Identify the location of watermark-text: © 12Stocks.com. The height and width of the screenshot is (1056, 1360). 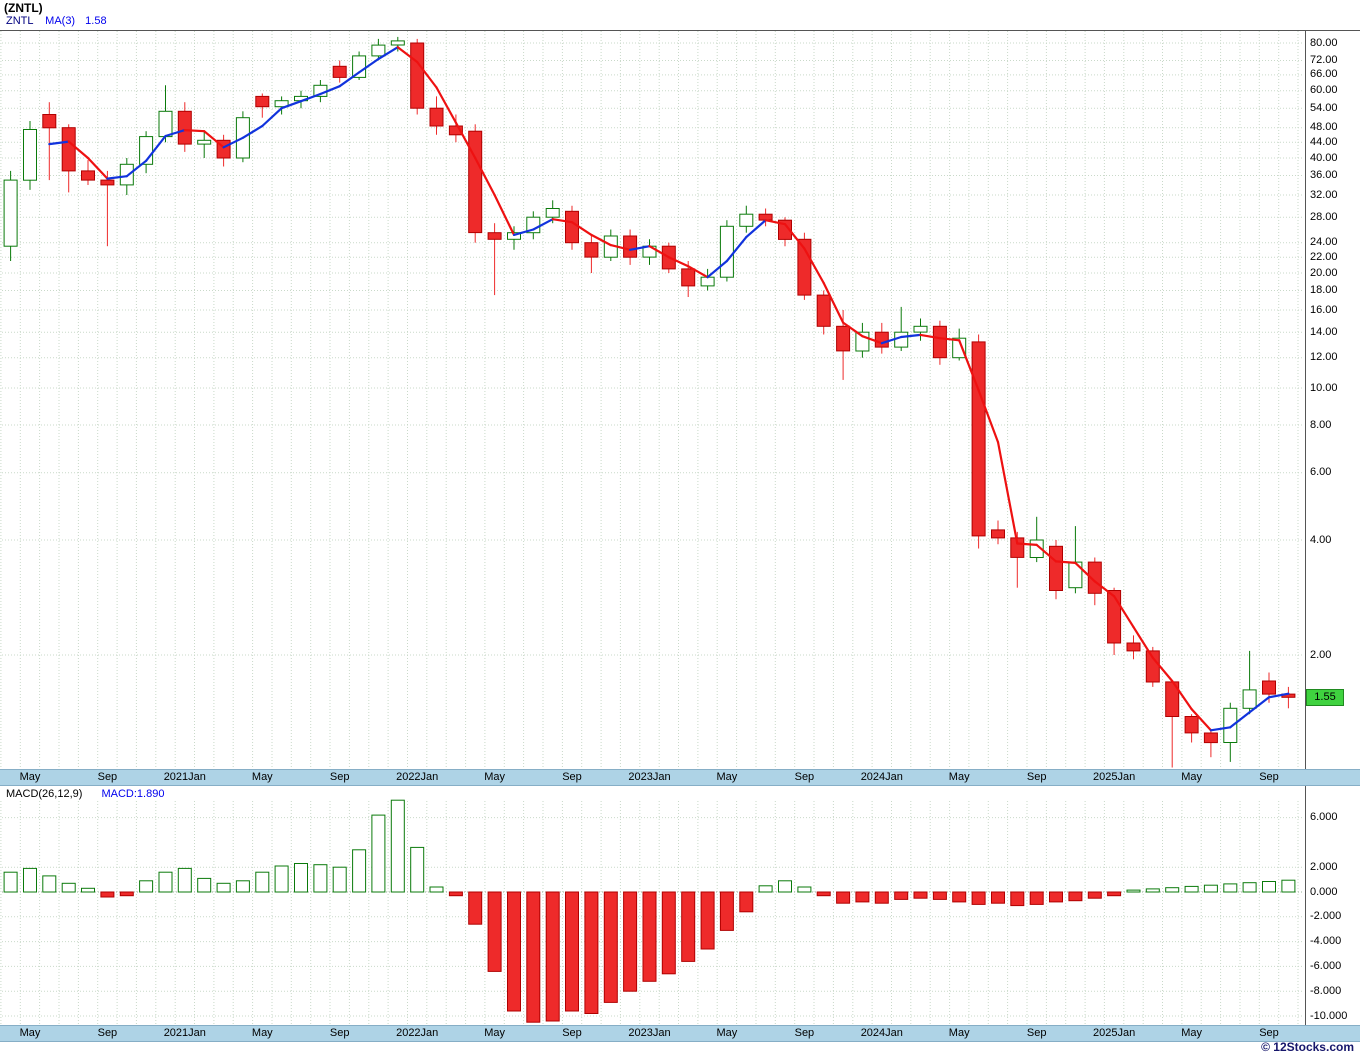
(1307, 1047).